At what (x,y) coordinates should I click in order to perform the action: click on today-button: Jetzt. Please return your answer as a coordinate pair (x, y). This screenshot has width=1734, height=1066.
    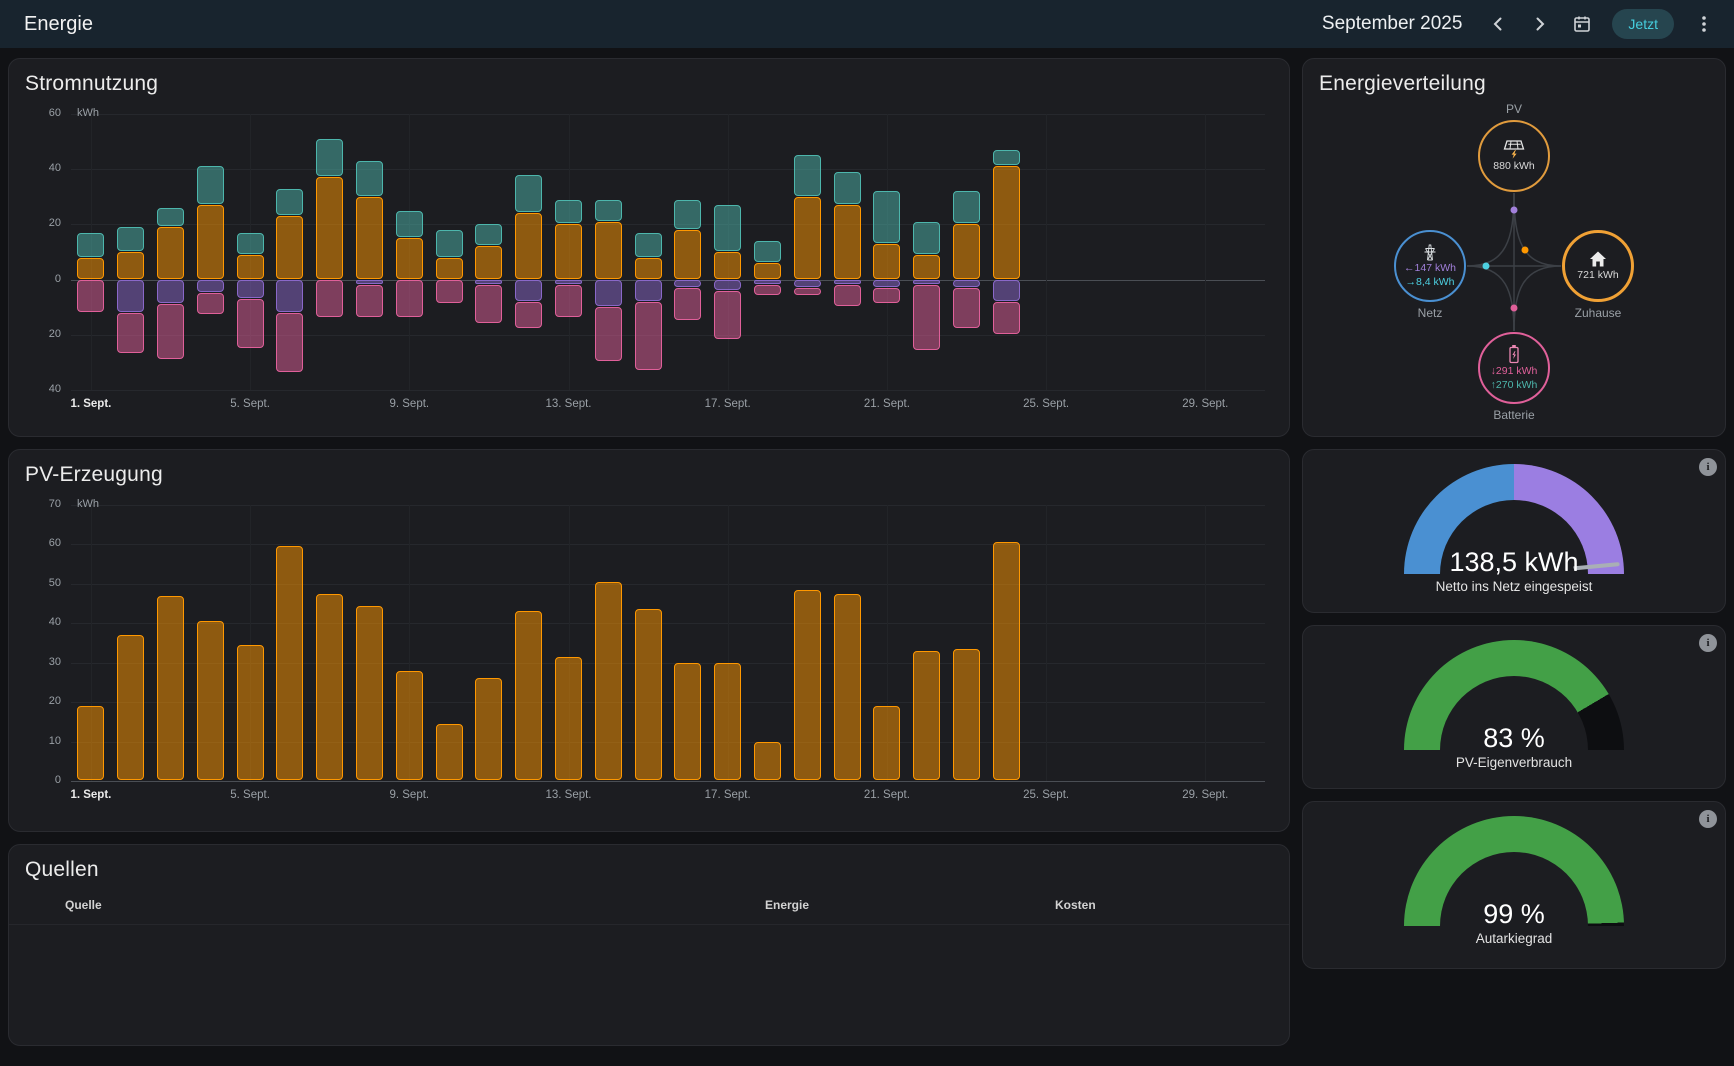
    Looking at the image, I should click on (1643, 24).